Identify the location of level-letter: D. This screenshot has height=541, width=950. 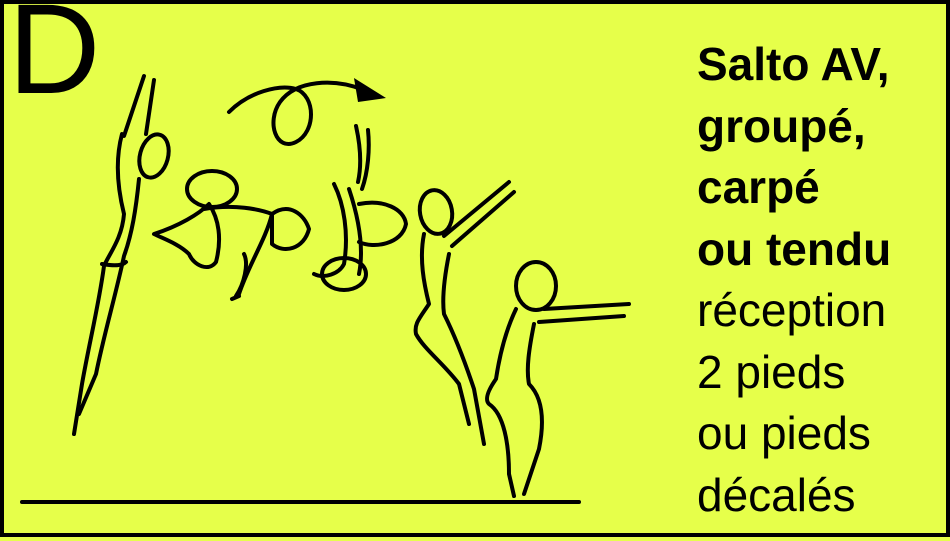
(54, 60).